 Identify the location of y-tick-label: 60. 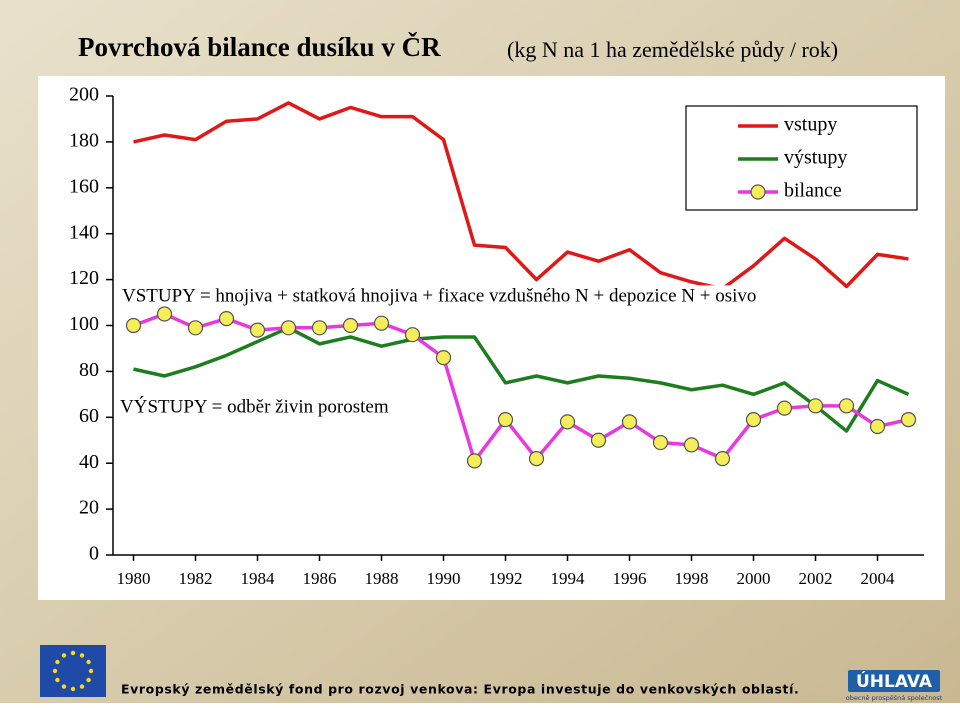
(89, 416).